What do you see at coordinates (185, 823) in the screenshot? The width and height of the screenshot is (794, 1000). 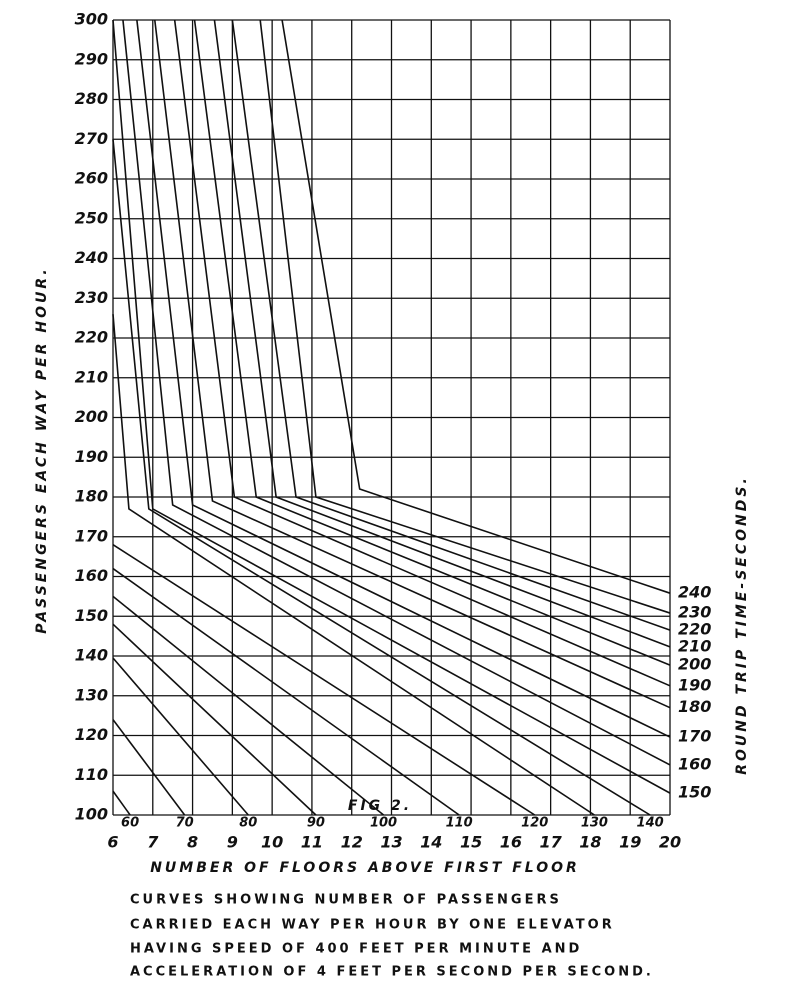 I see `curve-label: 70` at bounding box center [185, 823].